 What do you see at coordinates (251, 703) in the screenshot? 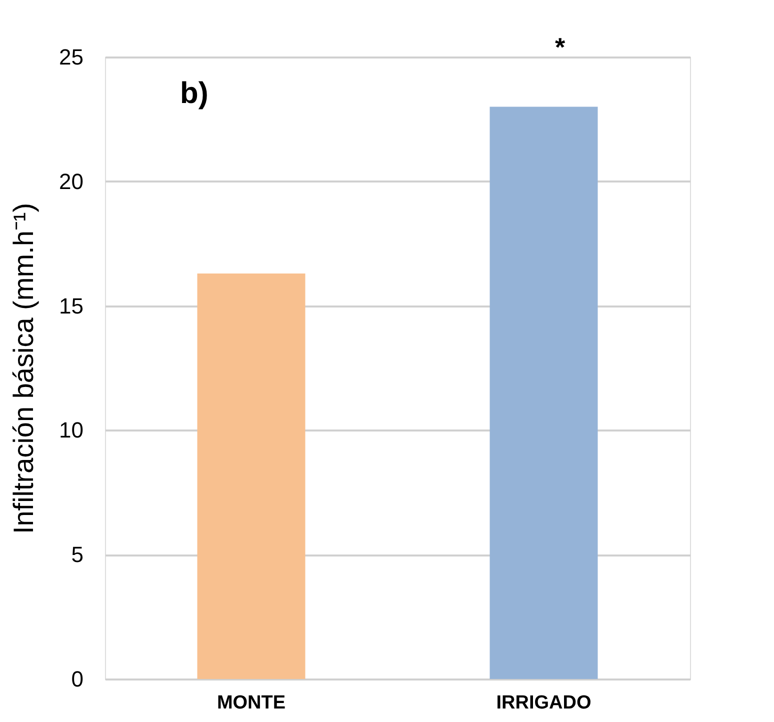
I see `x-tick-label: MONTE` at bounding box center [251, 703].